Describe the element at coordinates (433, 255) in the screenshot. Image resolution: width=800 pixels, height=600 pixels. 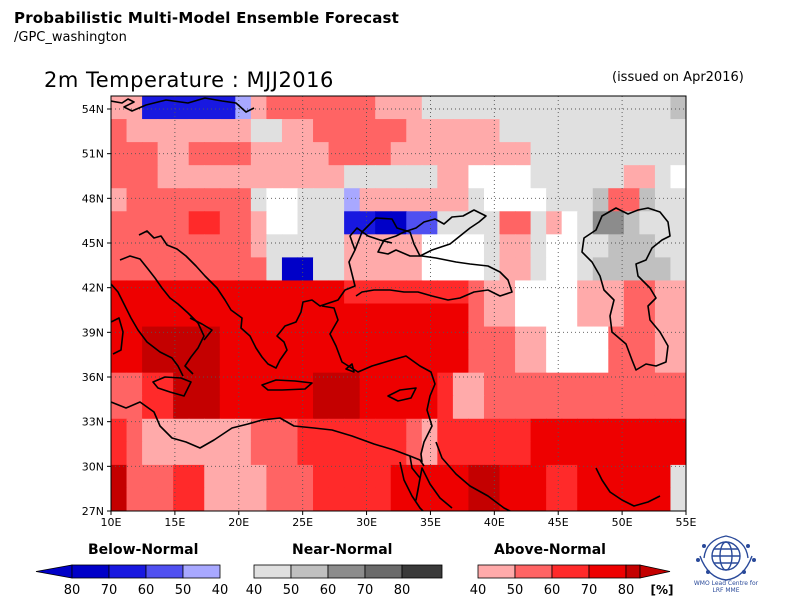
I see `coastline-black-sea` at that location.